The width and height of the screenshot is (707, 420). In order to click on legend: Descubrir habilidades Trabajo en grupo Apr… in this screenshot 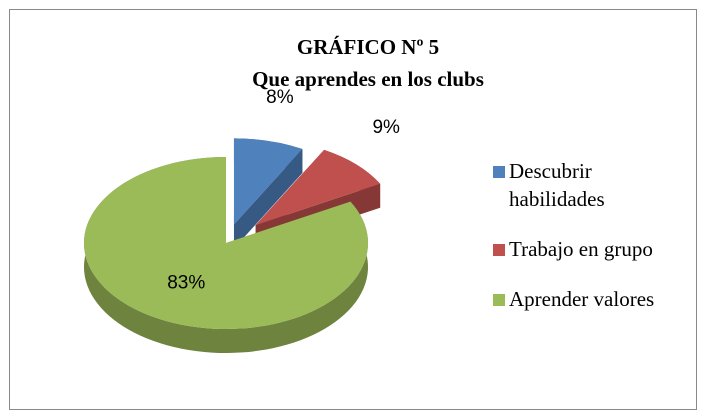, I will do `click(598, 235)`.